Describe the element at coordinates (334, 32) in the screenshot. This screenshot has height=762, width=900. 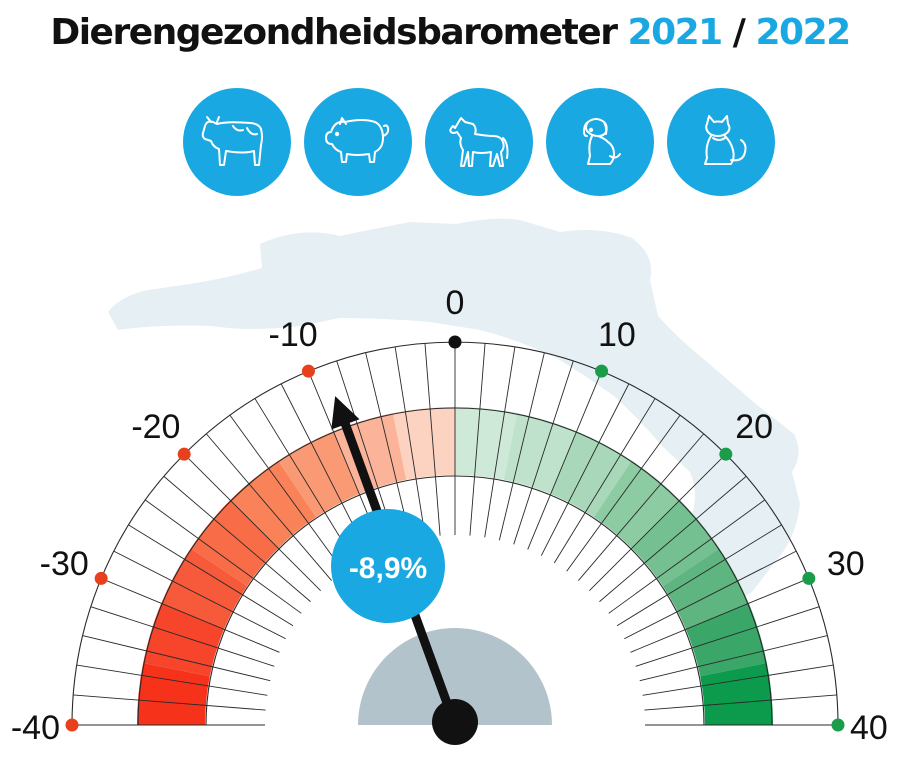
I see `title-text: Dierengezondheidsbarometer` at that location.